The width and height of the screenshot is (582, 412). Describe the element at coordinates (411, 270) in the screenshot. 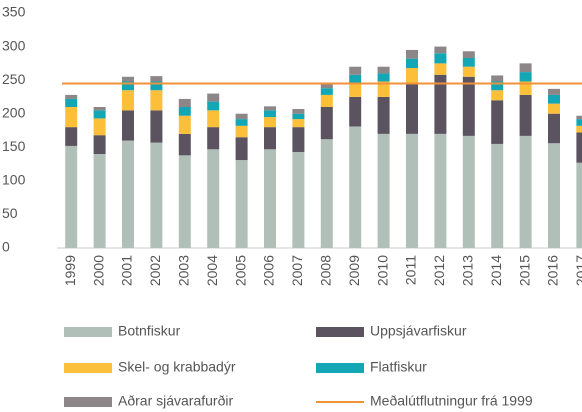

I see `x-tick-label: 2011` at that location.